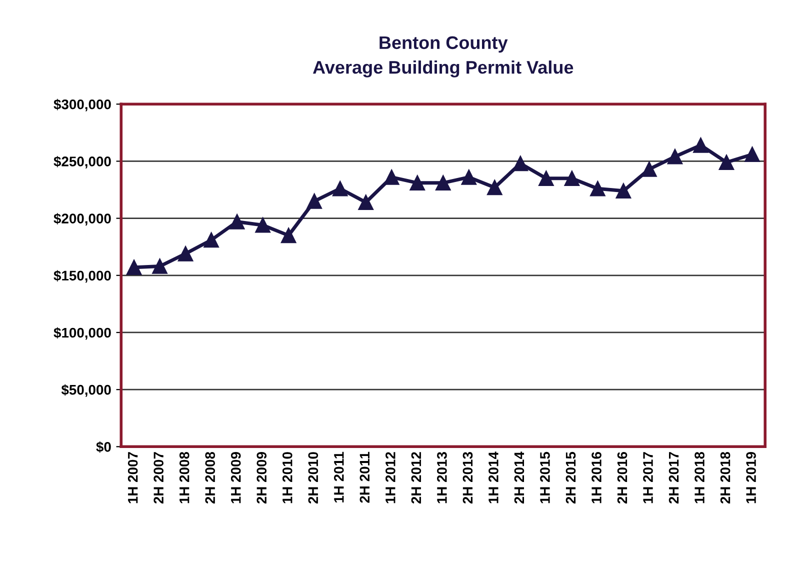  Describe the element at coordinates (133, 478) in the screenshot. I see `x-tick-label: 1H 2007` at that location.